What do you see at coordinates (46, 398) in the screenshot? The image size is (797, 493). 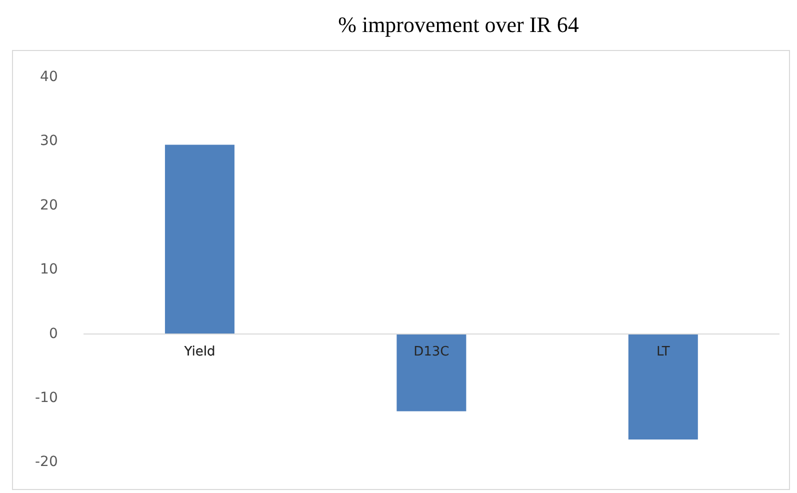 I see `y-tick-label: -10` at bounding box center [46, 398].